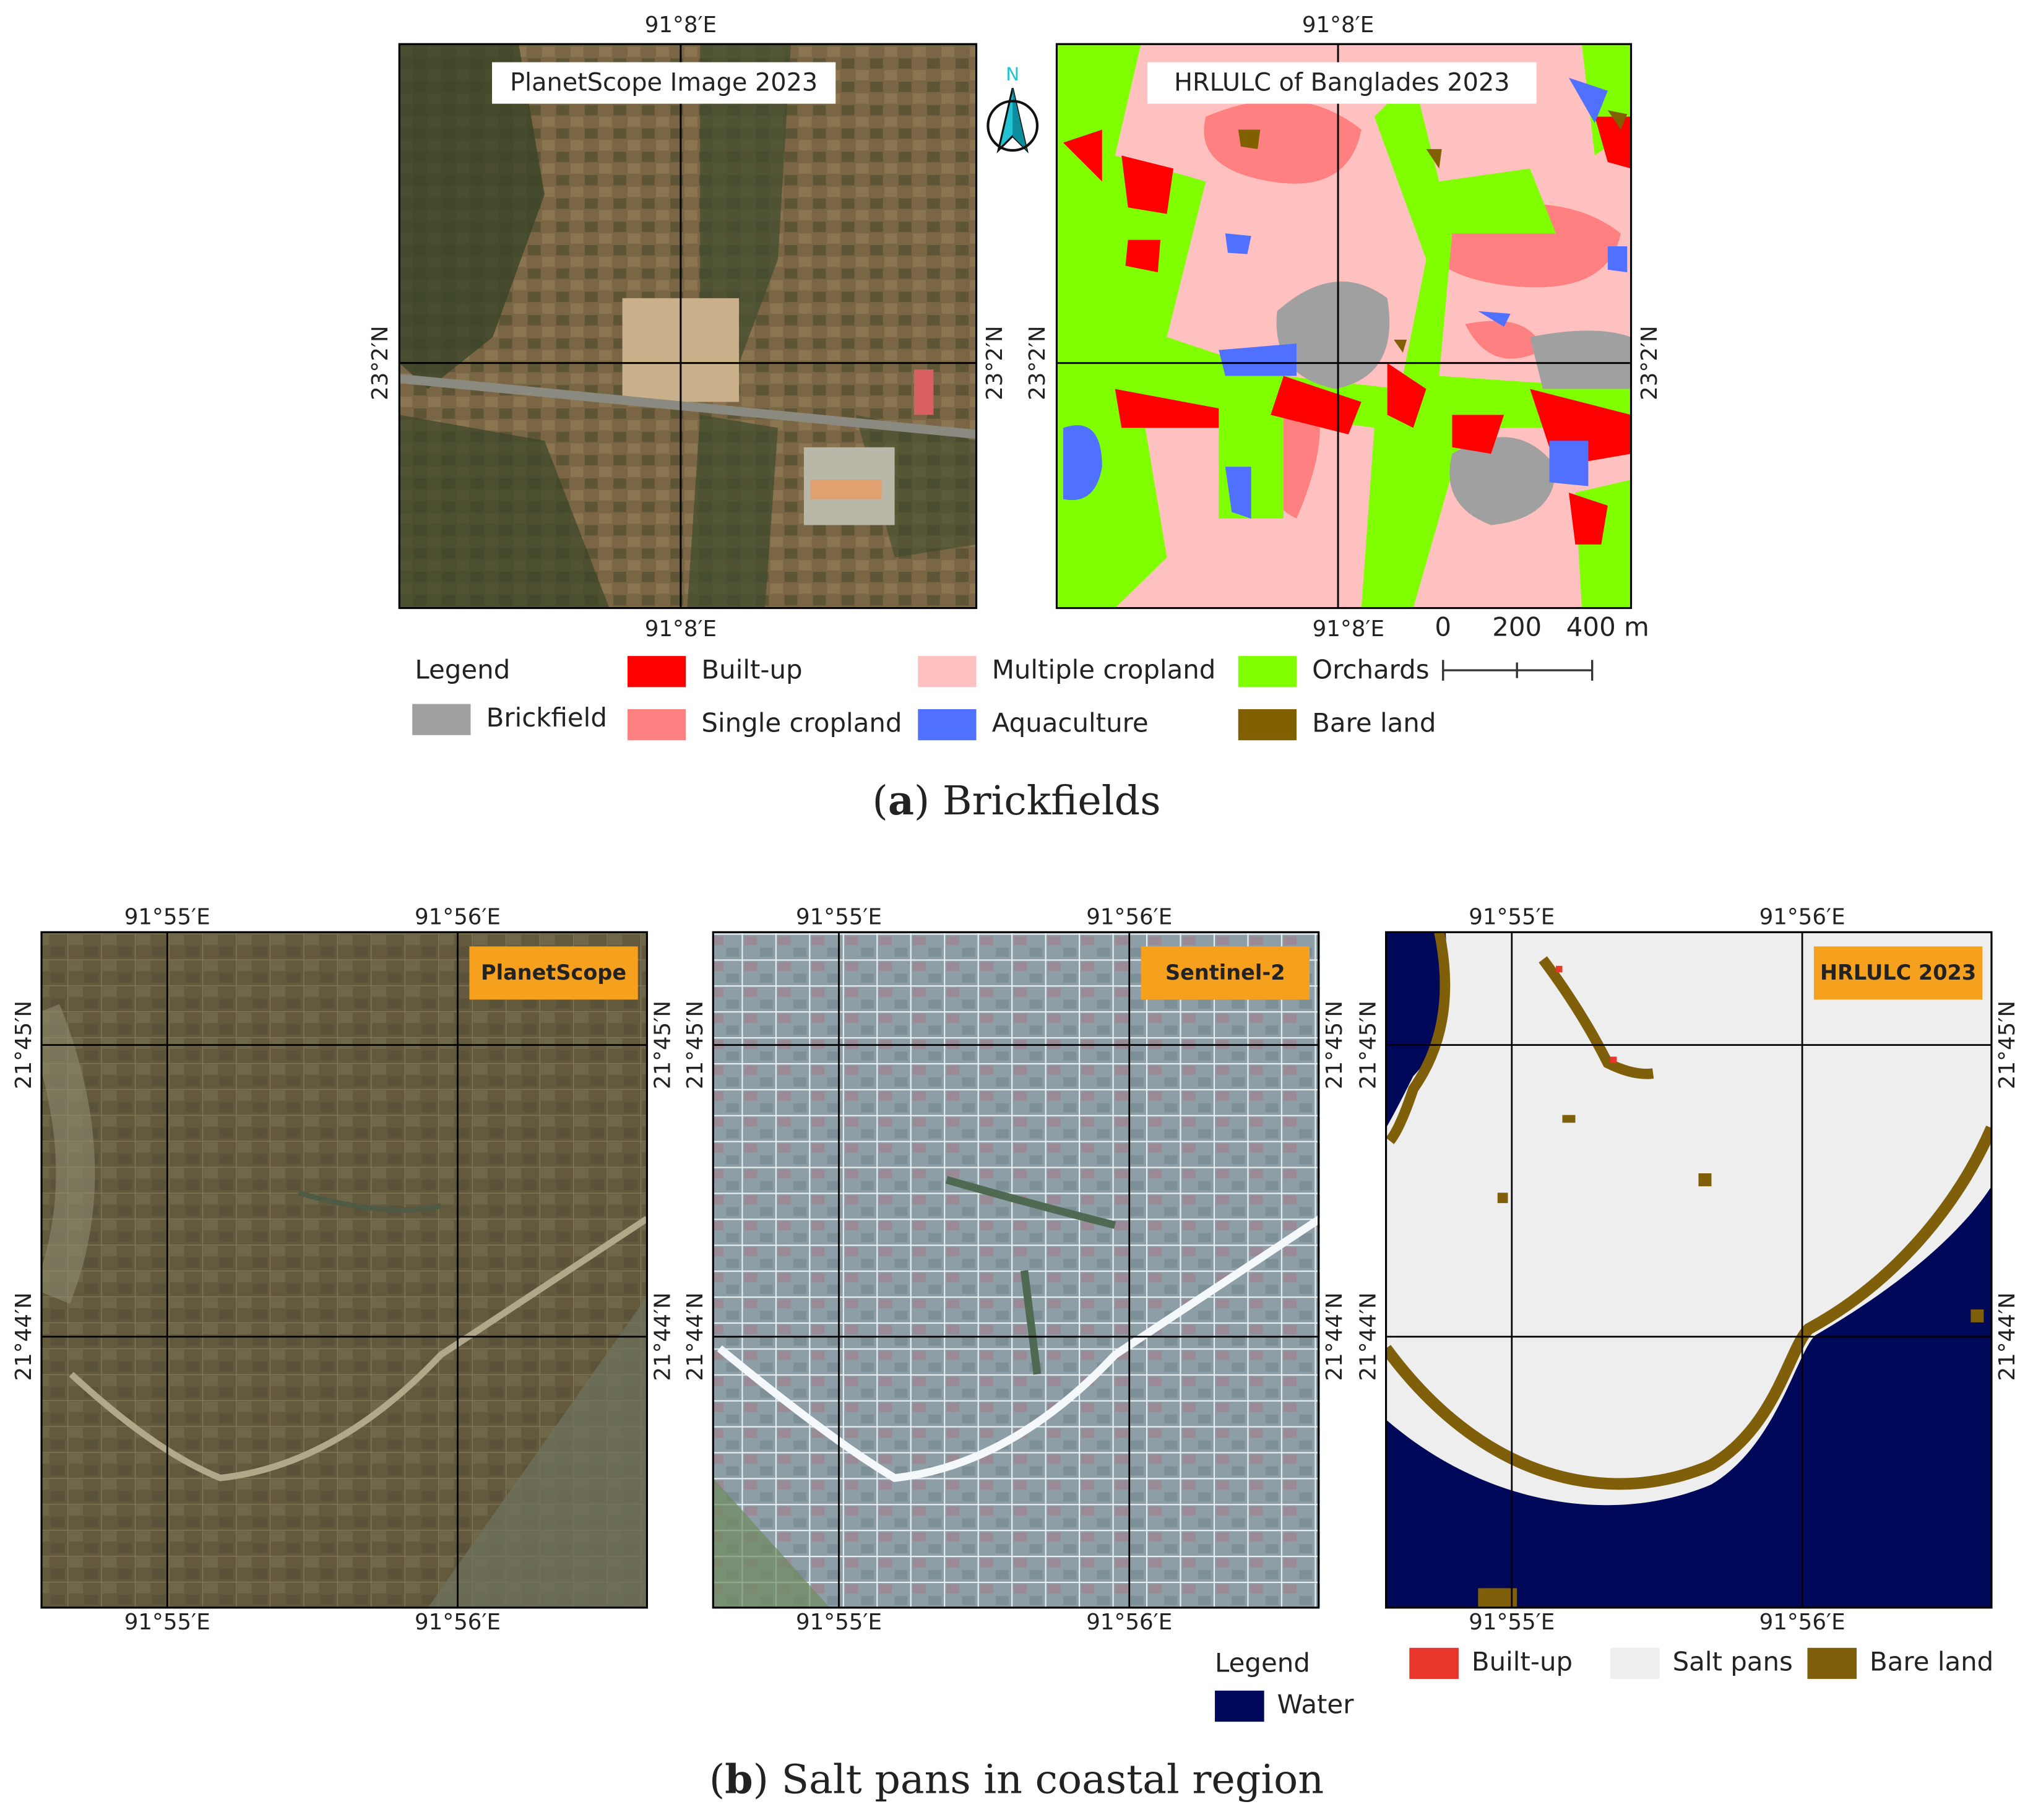  What do you see at coordinates (1342, 83) in the screenshot?
I see `title-box` at bounding box center [1342, 83].